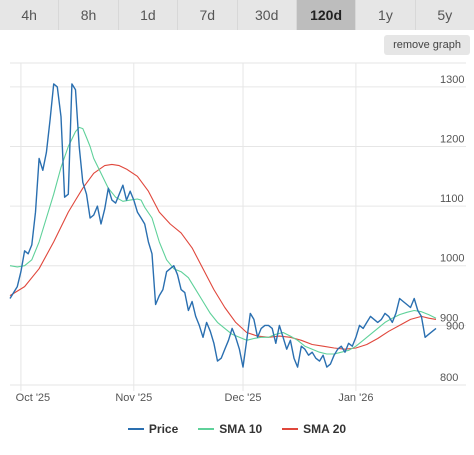 This screenshot has height=455, width=474. What do you see at coordinates (267, 15) in the screenshot?
I see `tab-30d: 30d` at bounding box center [267, 15].